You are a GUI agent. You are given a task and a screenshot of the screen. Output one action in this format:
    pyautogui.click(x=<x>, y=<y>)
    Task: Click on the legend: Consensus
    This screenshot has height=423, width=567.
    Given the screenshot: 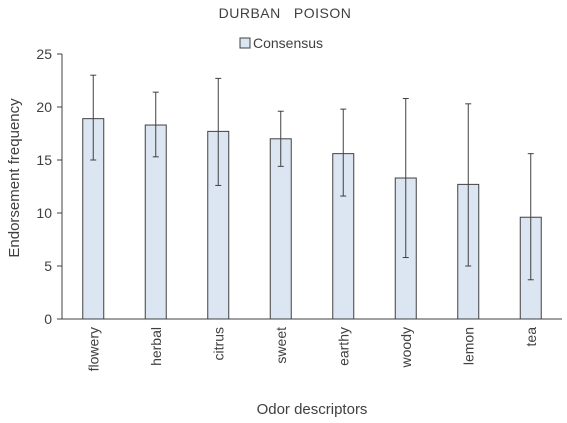 What is the action you would take?
    pyautogui.click(x=281, y=43)
    